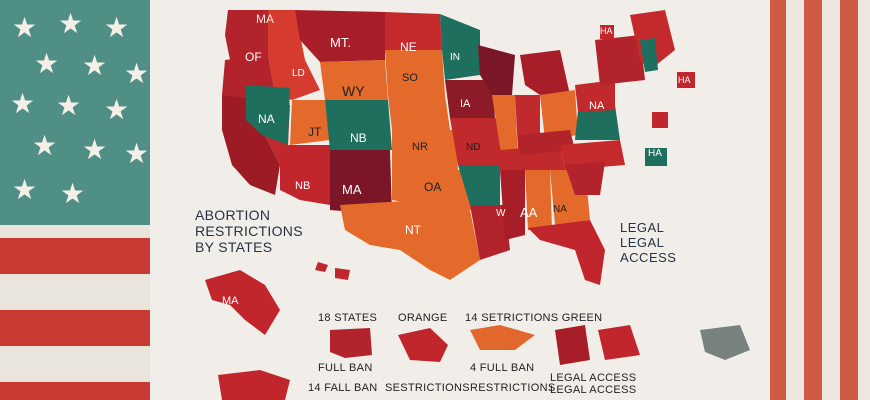 This screenshot has height=400, width=870. I want to click on legend-col1-a: FULL BAN, so click(345, 368).